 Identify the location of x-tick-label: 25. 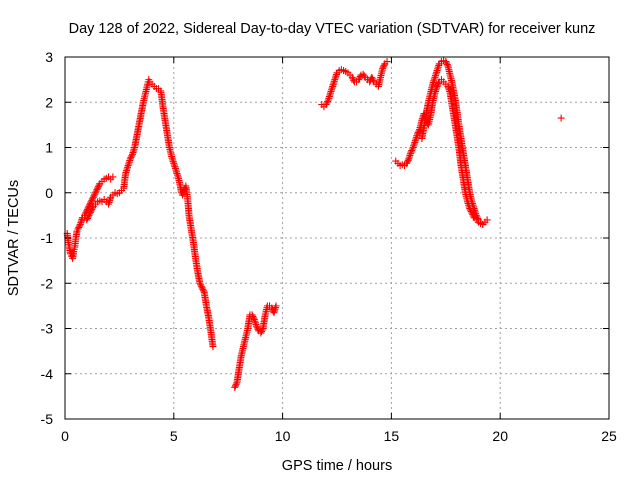
(609, 436).